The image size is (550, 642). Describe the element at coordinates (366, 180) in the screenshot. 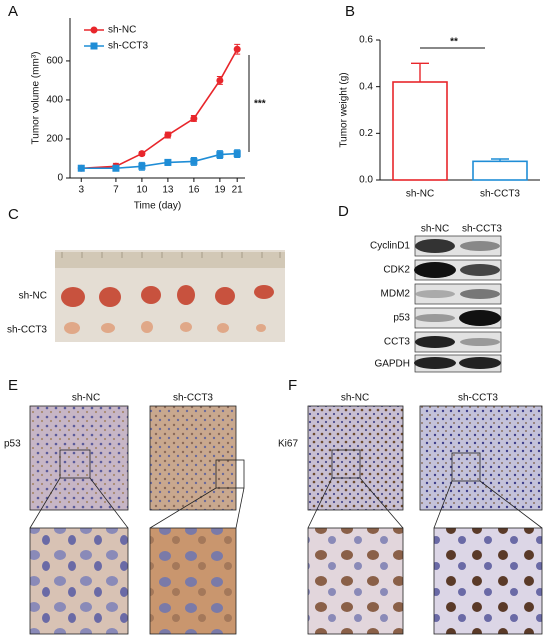

I see `y-tick-label: 0.0` at that location.